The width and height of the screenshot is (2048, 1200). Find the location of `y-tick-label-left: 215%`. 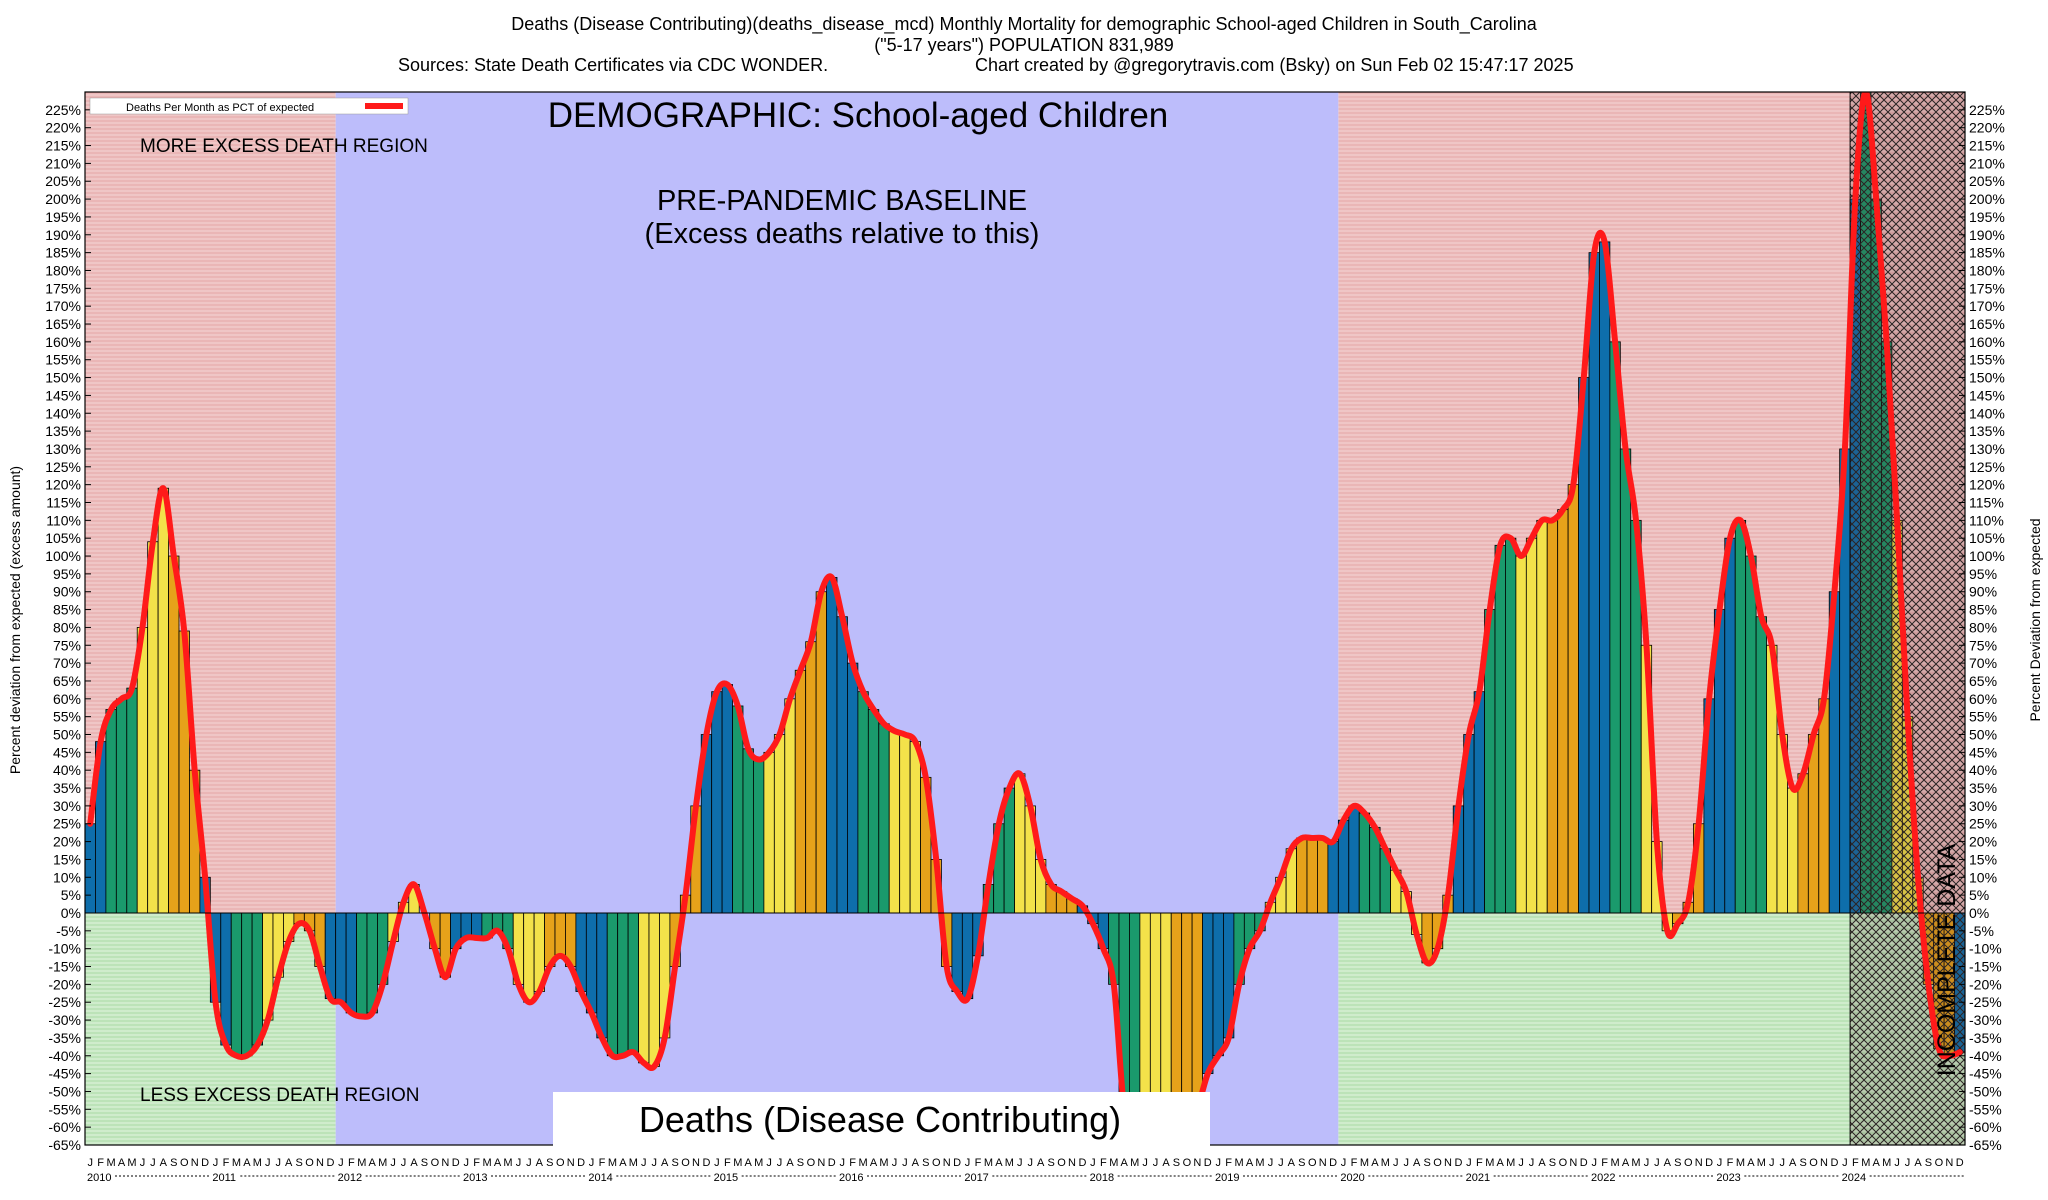

y-tick-label-left: 215% is located at coordinates (63, 146).